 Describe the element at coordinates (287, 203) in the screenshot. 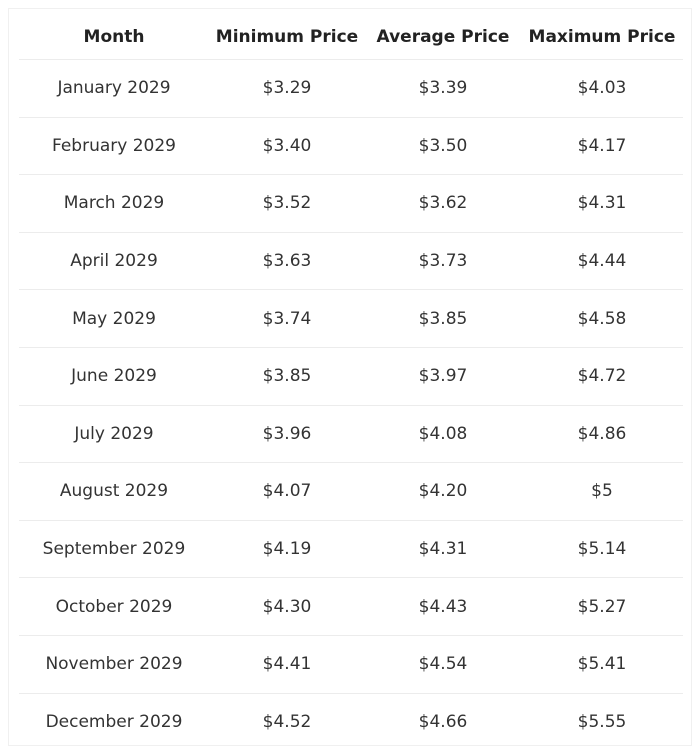

I see `price-cell: $3.52` at that location.